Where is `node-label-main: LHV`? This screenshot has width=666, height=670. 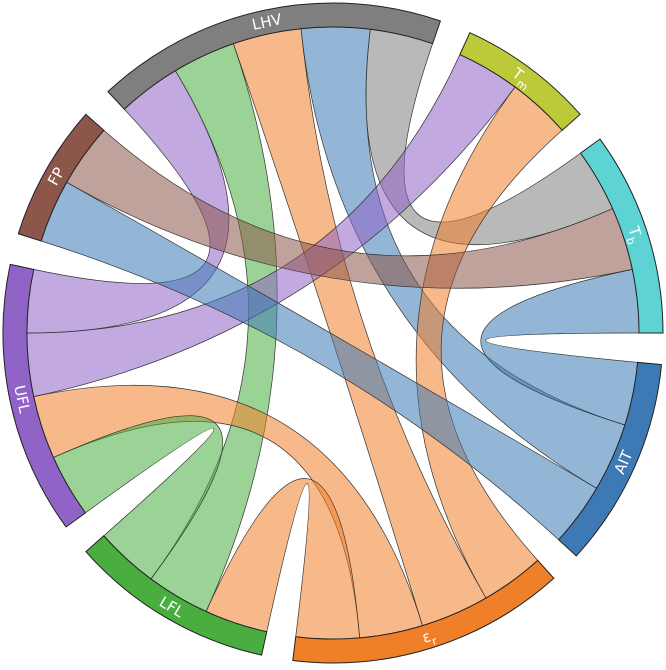 node-label-main: LHV is located at coordinates (267, 21).